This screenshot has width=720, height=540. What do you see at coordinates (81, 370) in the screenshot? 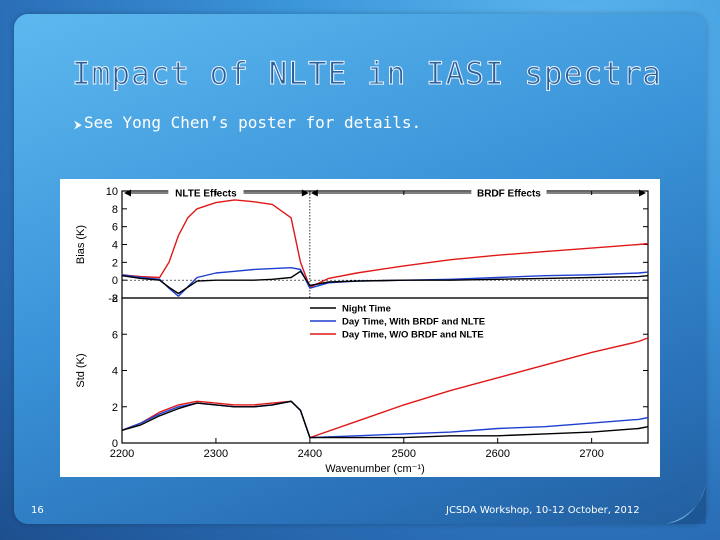
I see `bottom-ylabel: Std (K)` at bounding box center [81, 370].